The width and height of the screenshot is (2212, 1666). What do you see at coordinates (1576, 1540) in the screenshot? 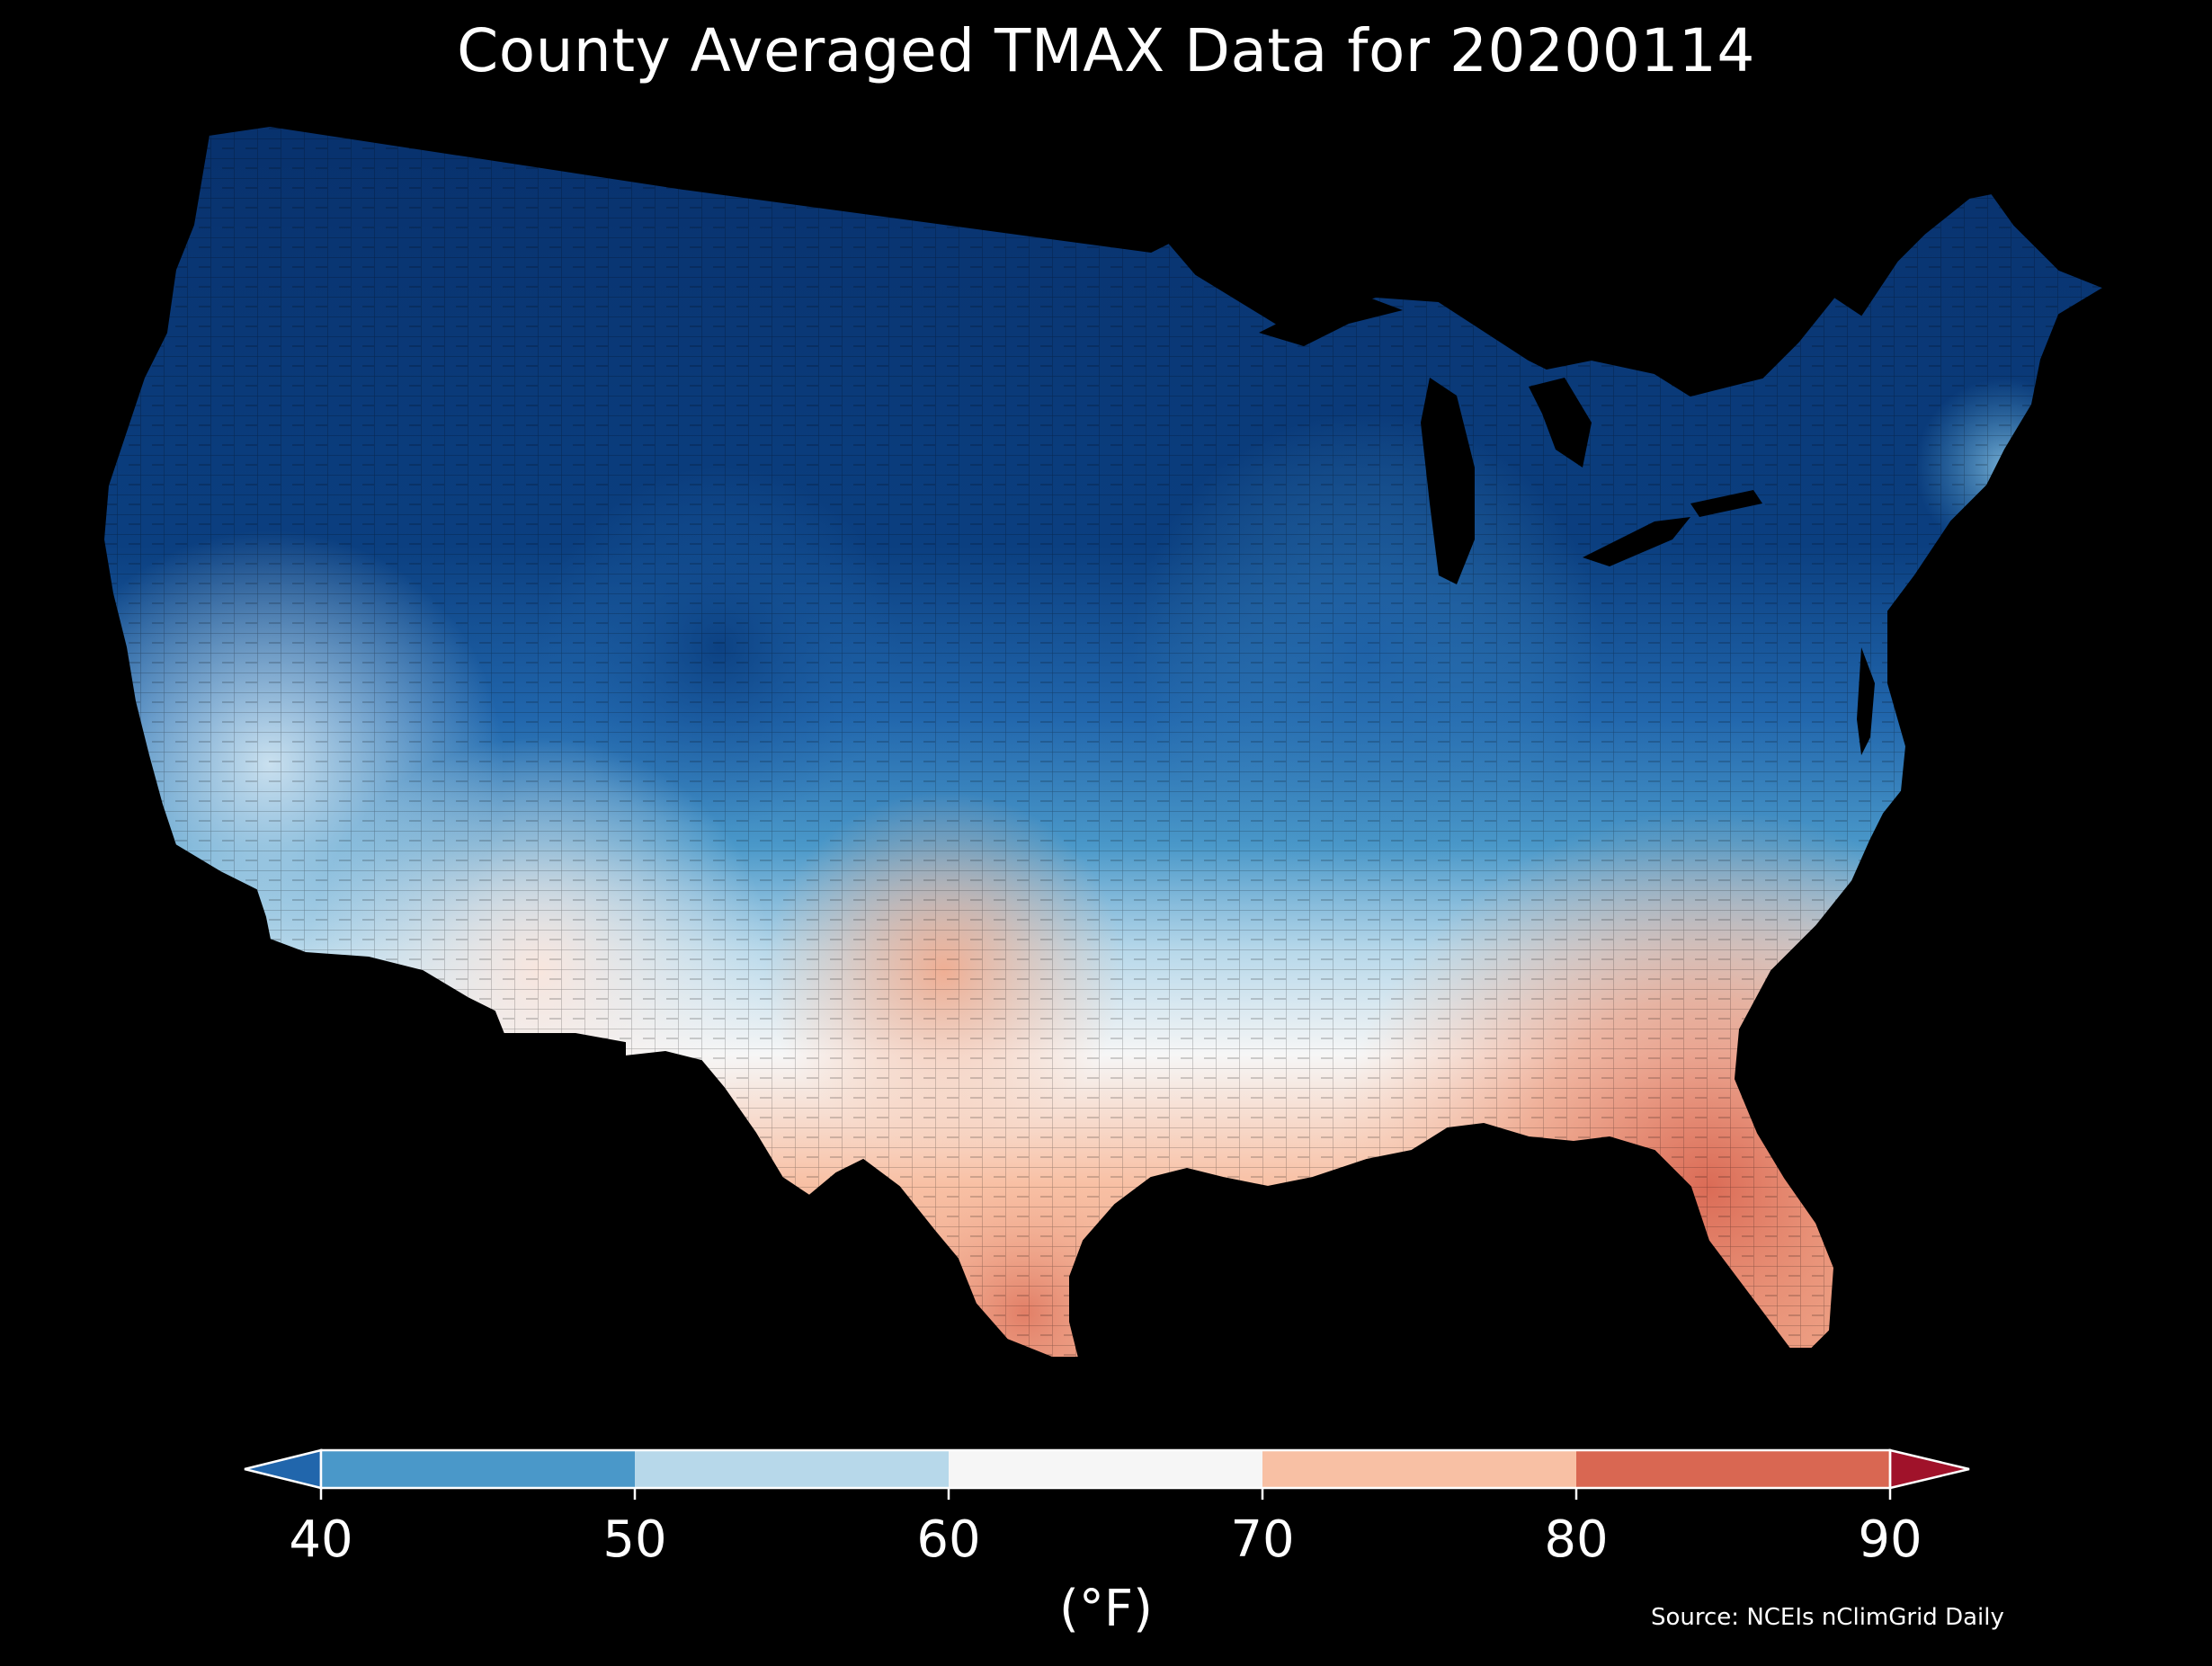
I see `colorbar-tick-label: 80` at bounding box center [1576, 1540].